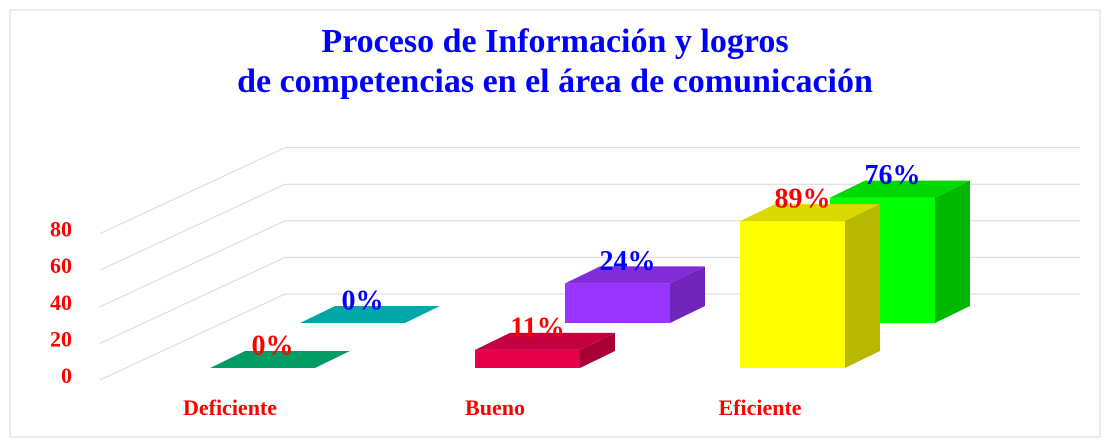  I want to click on x-tick-label: Bueno, so click(495, 407).